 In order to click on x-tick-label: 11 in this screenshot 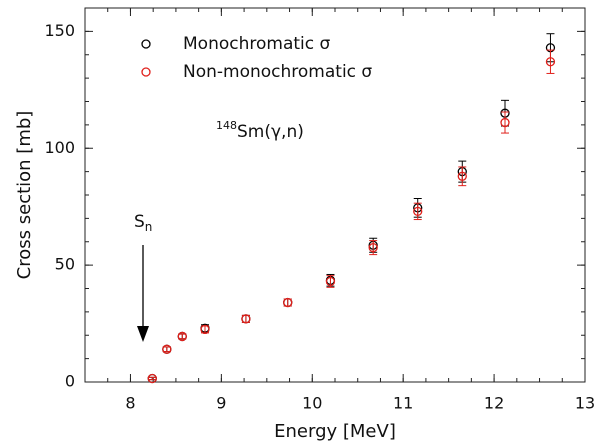, I will do `click(403, 403)`.